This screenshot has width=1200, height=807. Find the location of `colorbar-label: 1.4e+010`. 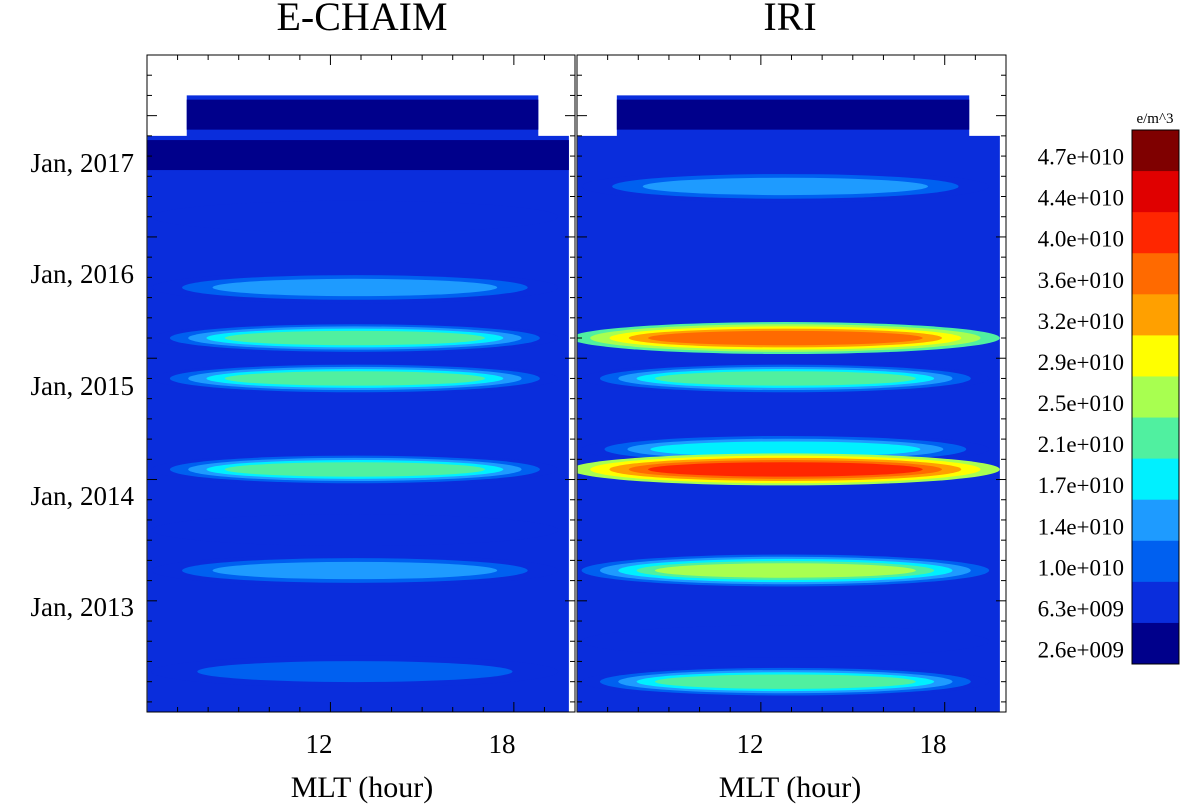

colorbar-label: 1.4e+010 is located at coordinates (1081, 526).